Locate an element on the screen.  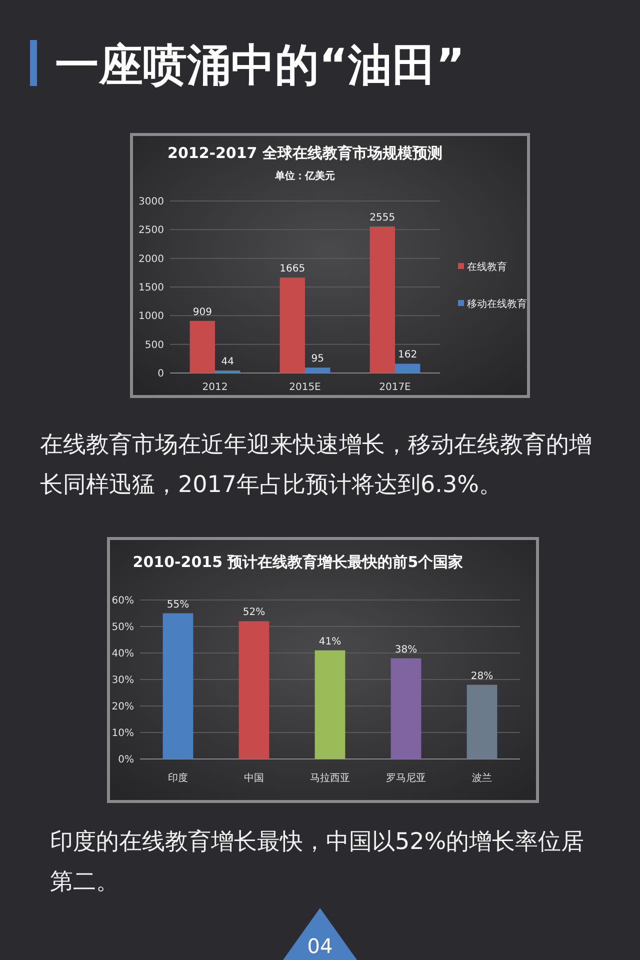
data-label: 44 is located at coordinates (227, 362).